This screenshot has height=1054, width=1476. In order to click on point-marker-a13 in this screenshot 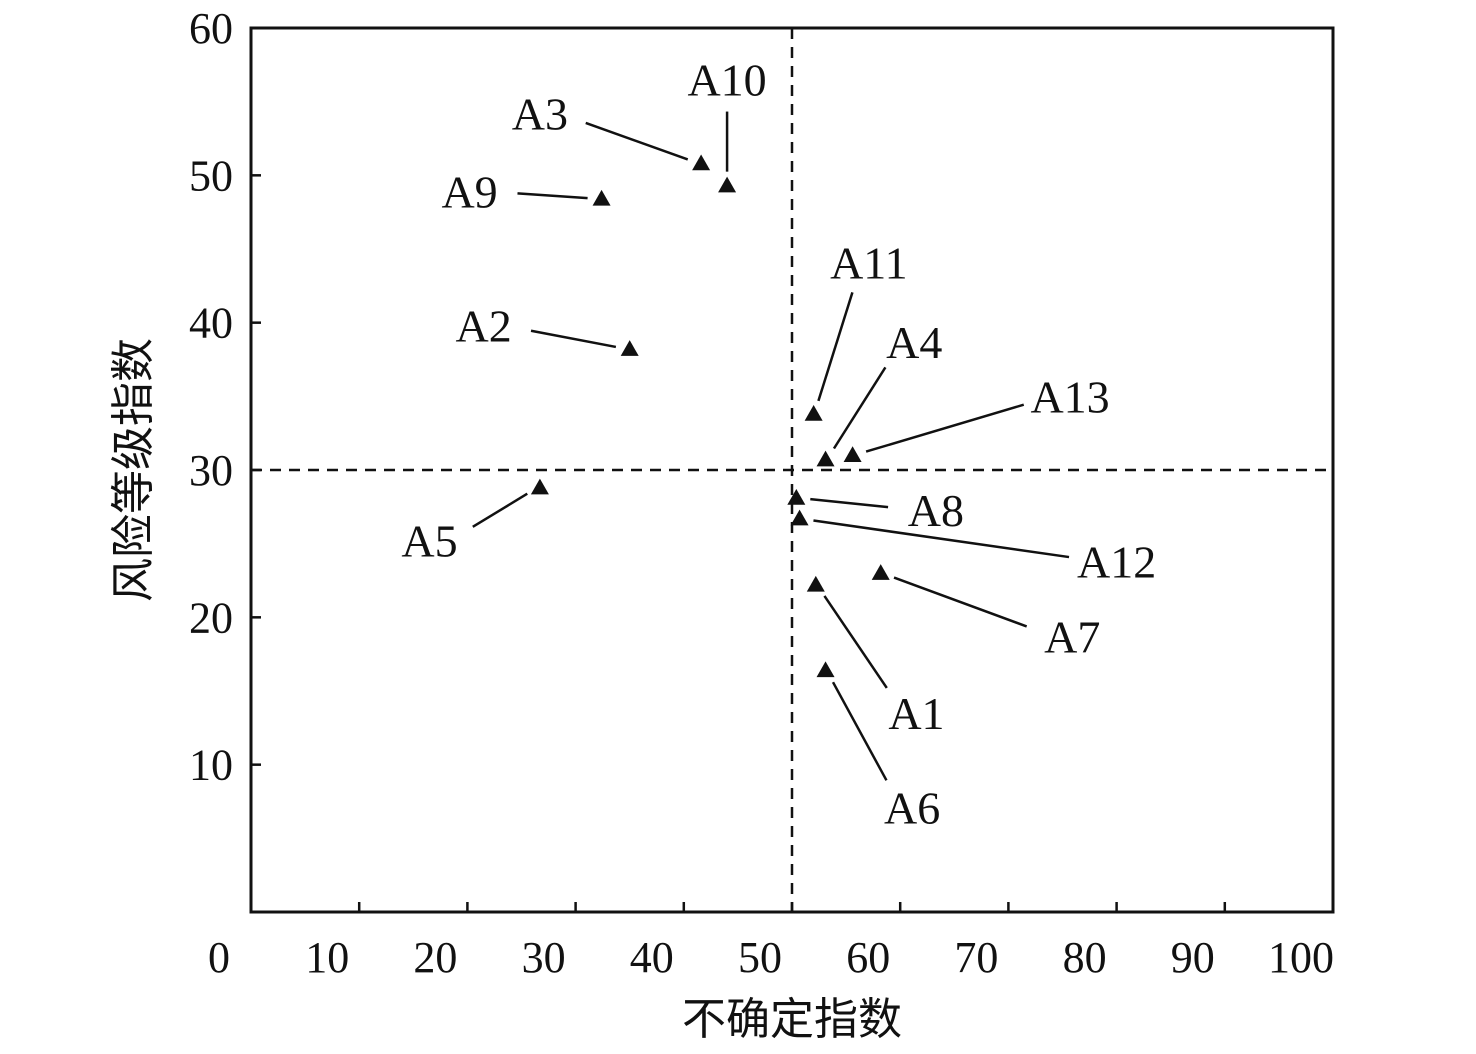, I will do `click(852, 454)`.